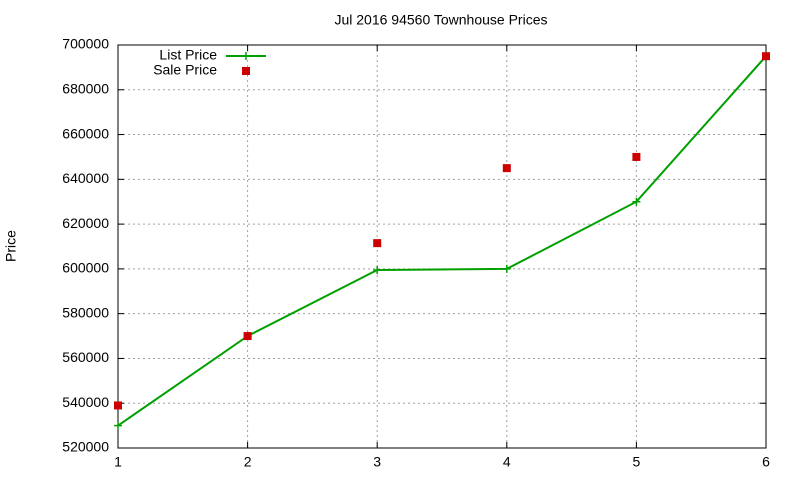 The width and height of the screenshot is (800, 480). What do you see at coordinates (11, 246) in the screenshot?
I see `y-axis-label: Price` at bounding box center [11, 246].